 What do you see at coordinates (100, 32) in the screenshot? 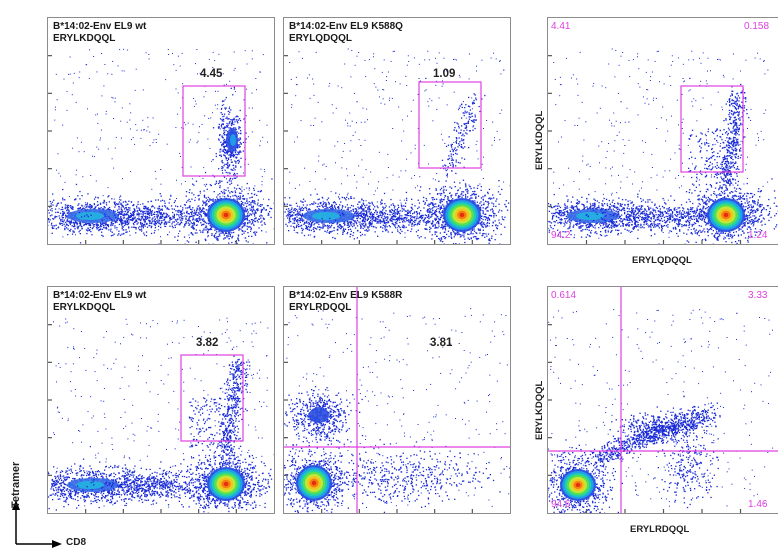
I see `panel-title-1: B*14:02-Env EL9 wt ERYLKDQQL` at bounding box center [100, 32].